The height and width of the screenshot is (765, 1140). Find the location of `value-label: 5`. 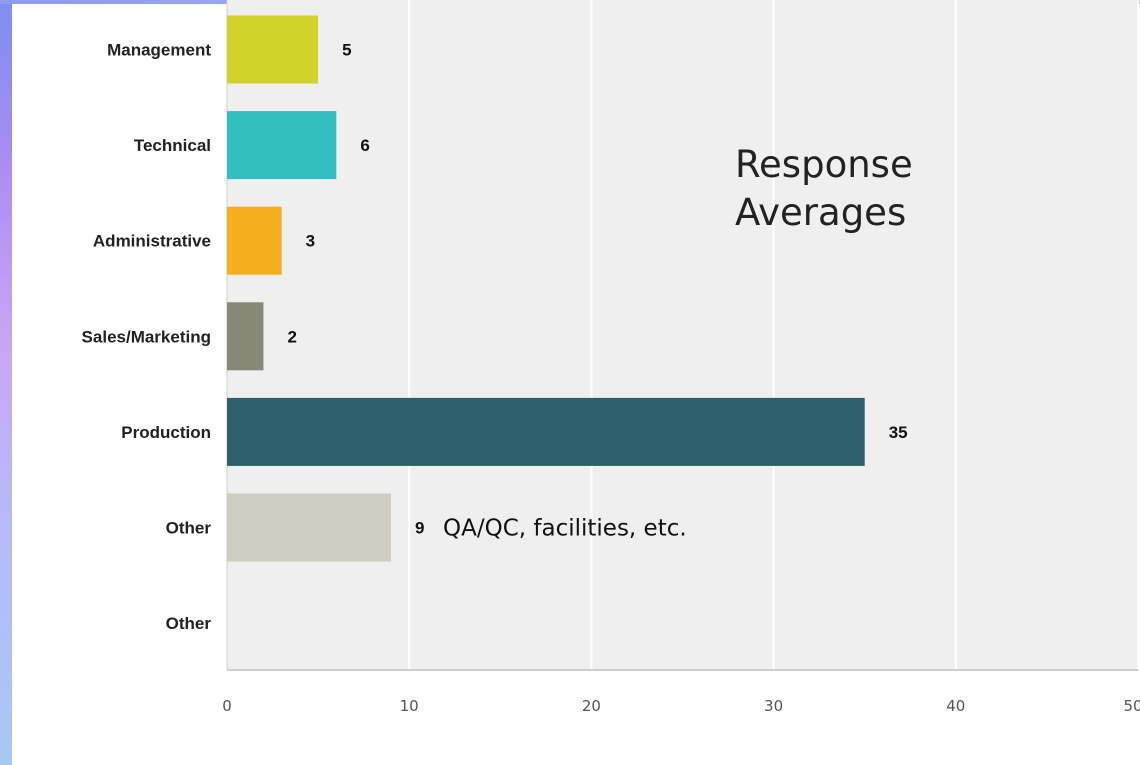

value-label: 5 is located at coordinates (346, 50).